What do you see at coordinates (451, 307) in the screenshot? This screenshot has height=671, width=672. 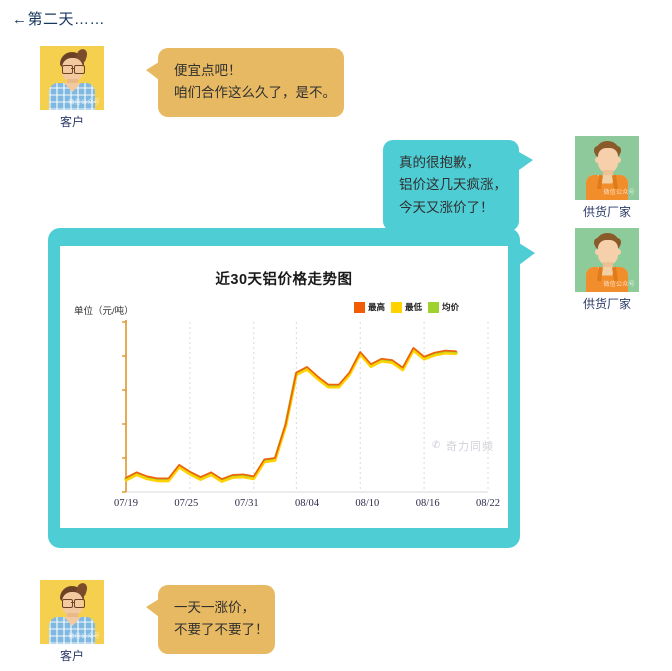 I see `legend-label: 均价` at bounding box center [451, 307].